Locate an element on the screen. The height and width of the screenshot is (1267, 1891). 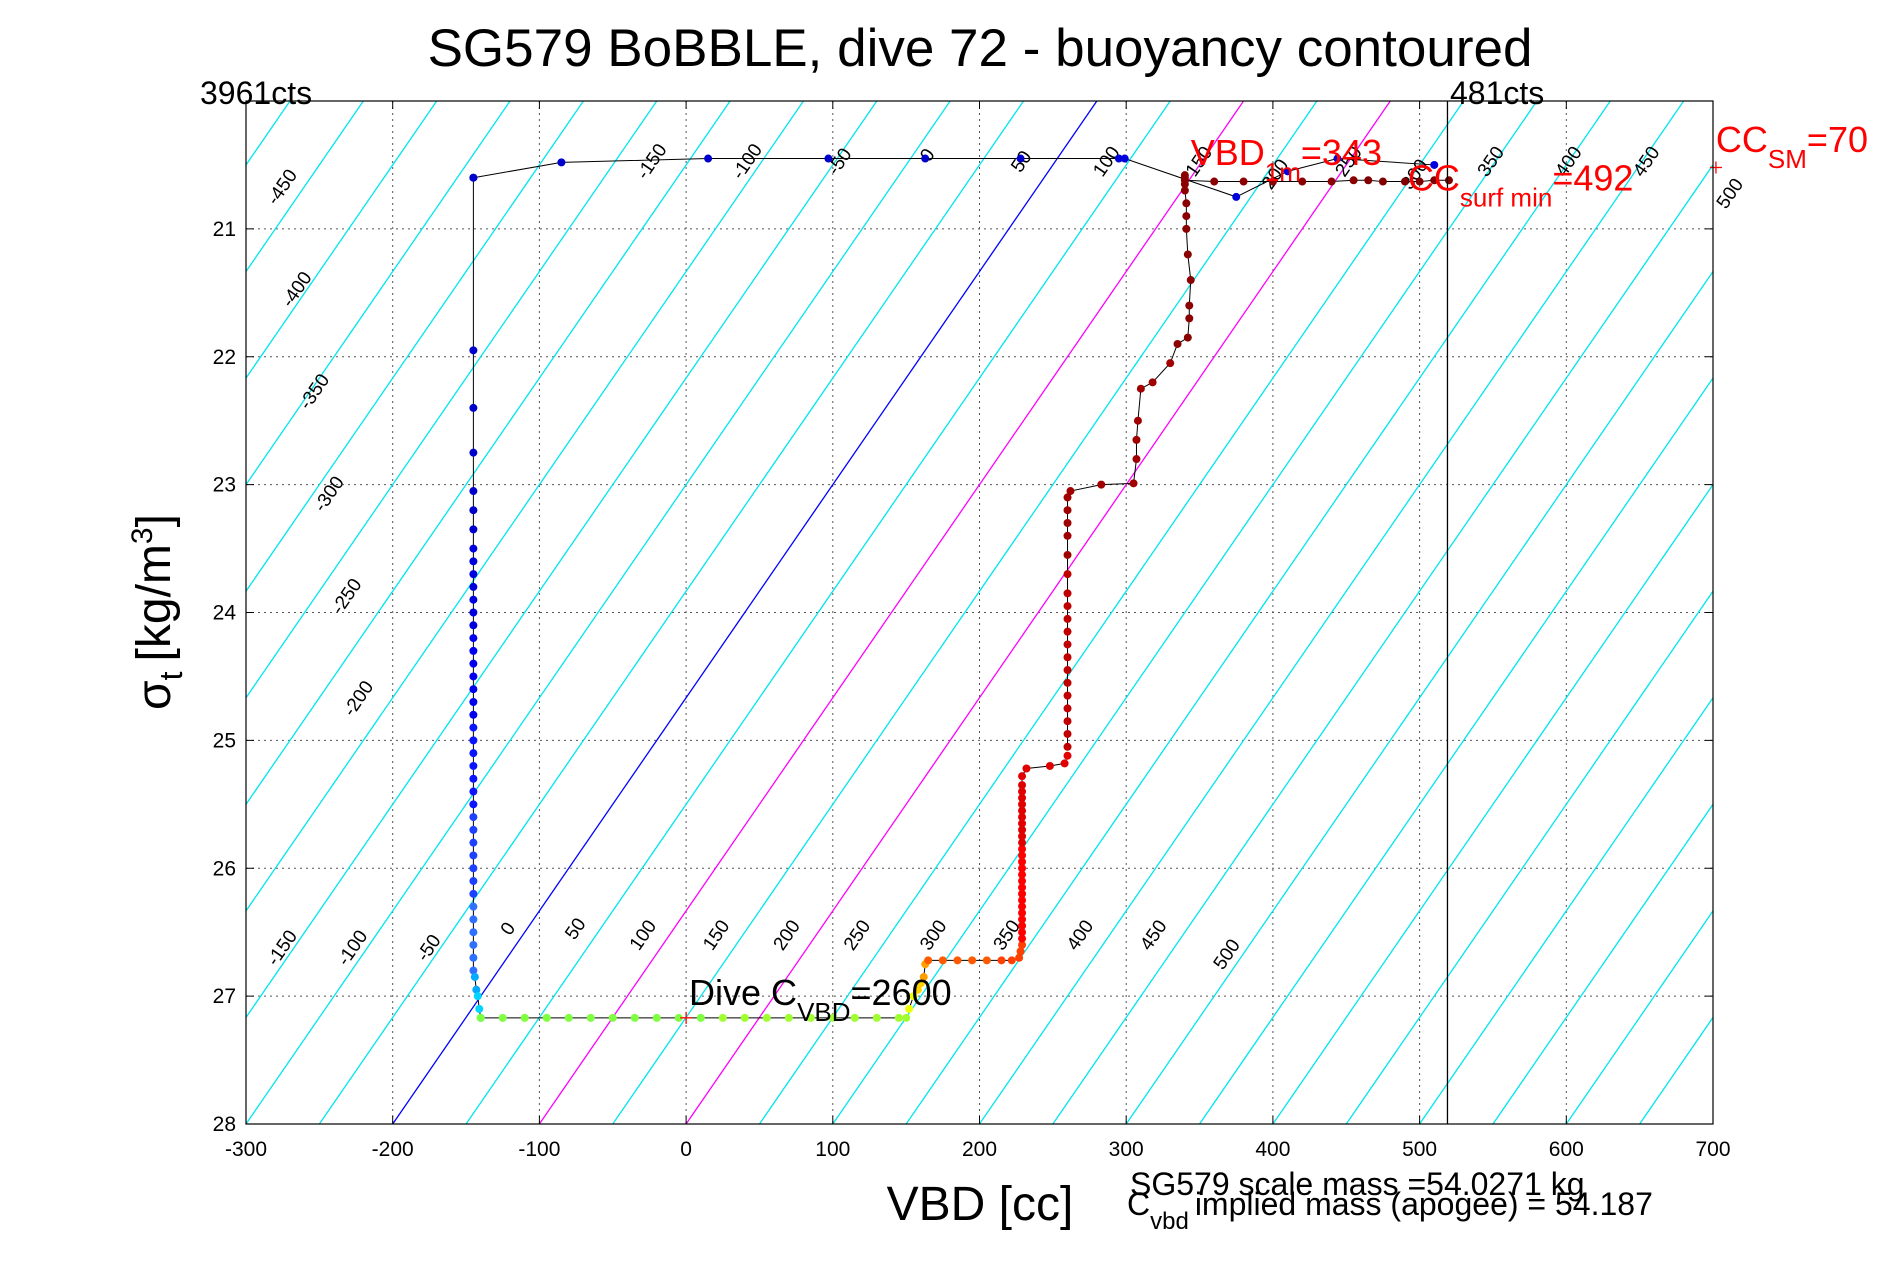
annotation-subscript: SM is located at coordinates (1787, 159).